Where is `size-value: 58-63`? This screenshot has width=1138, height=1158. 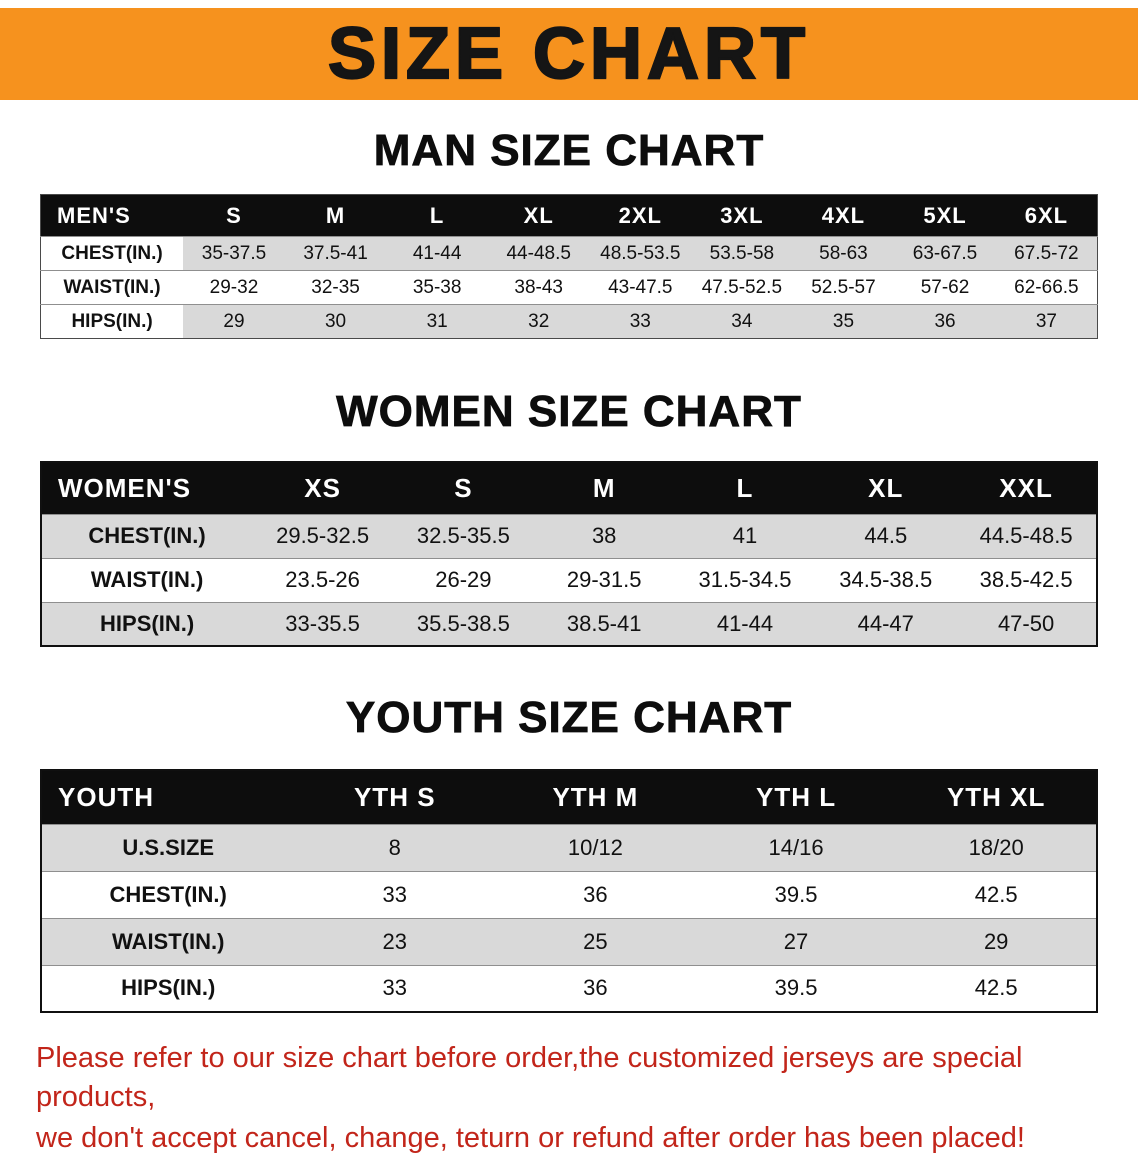 size-value: 58-63 is located at coordinates (843, 253).